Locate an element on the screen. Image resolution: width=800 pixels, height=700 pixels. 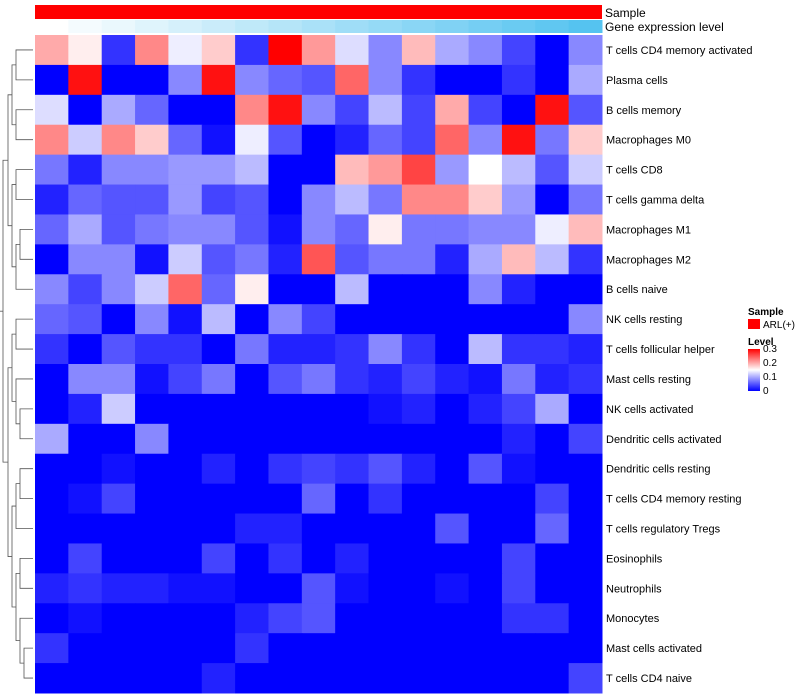
row-label: T cells gamma delta is located at coordinates (655, 201).